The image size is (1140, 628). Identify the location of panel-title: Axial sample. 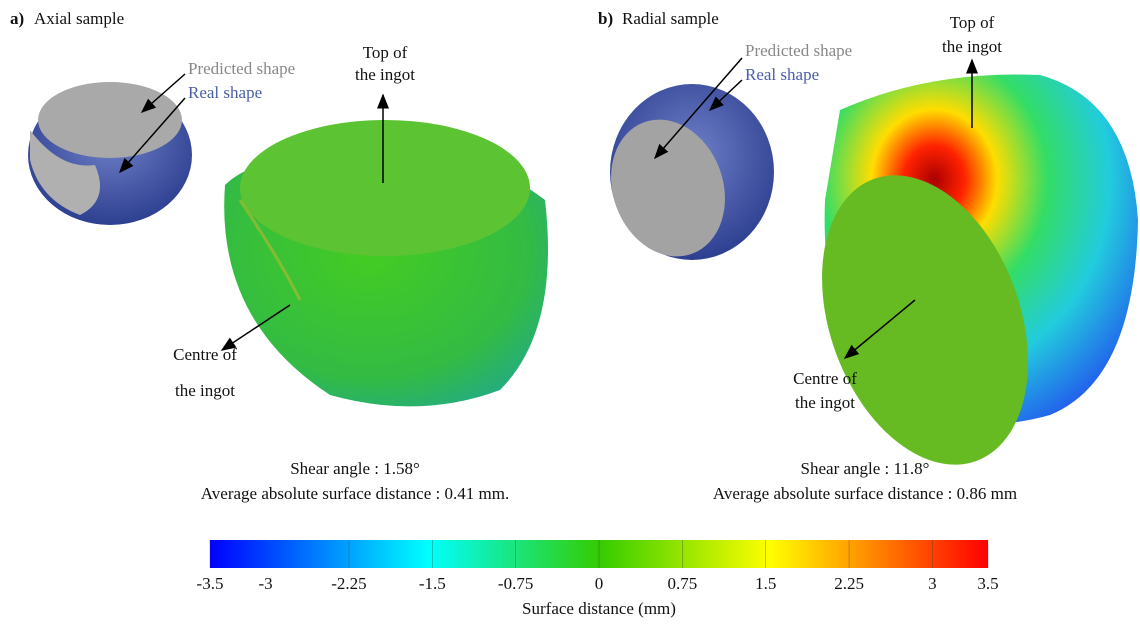
(79, 18).